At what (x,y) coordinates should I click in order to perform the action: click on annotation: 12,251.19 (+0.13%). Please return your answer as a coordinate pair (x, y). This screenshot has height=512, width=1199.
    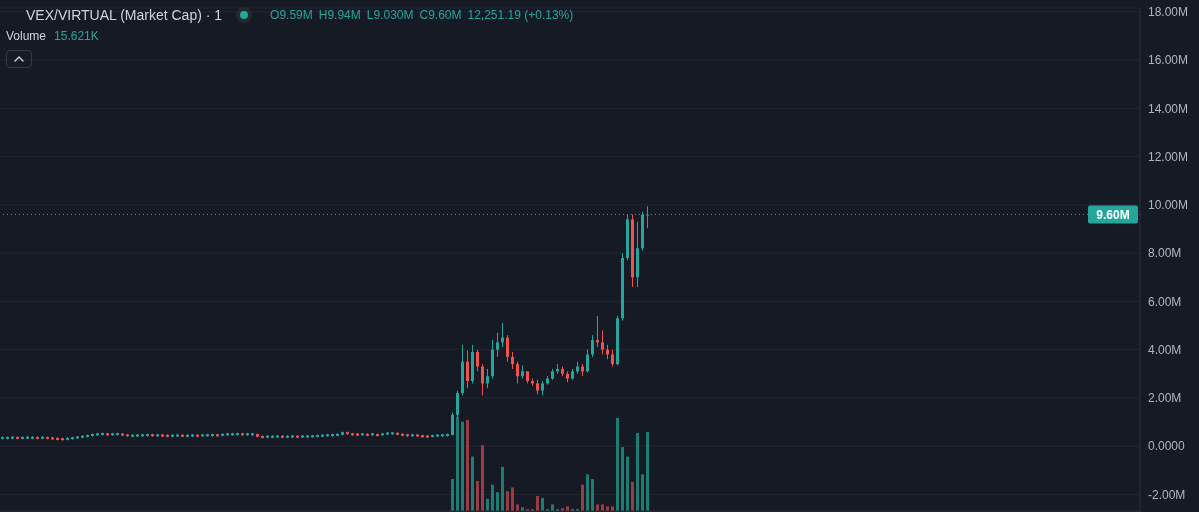
    Looking at the image, I should click on (520, 15).